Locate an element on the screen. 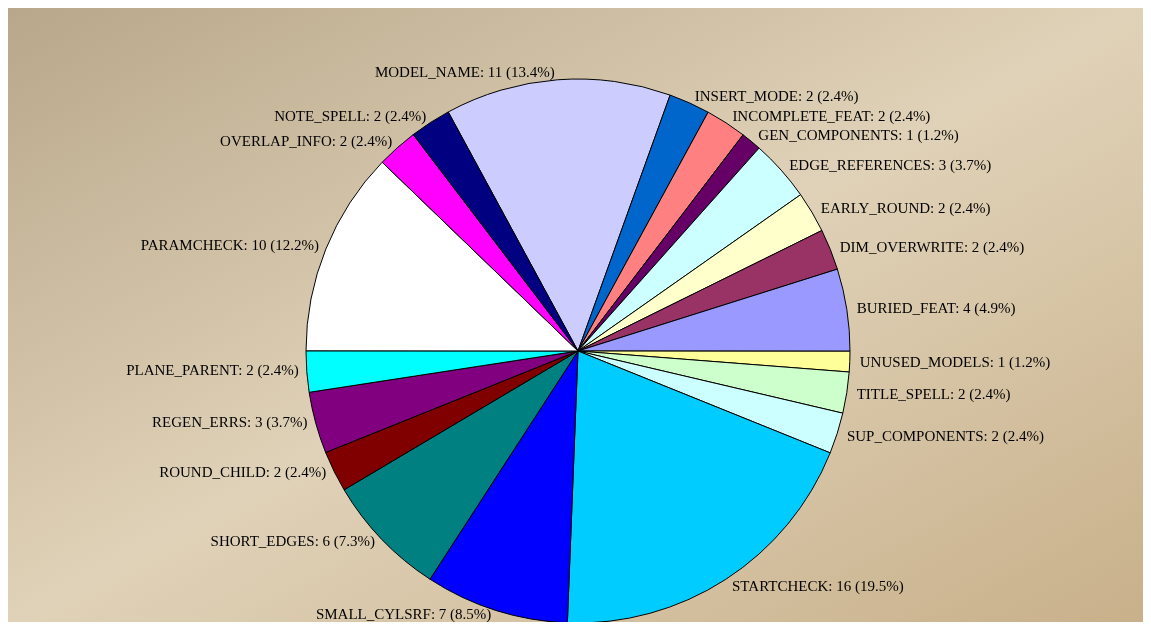 Image resolution: width=1151 pixels, height=630 pixels. slice-label: PARAMCHECK: 10 (12.2%) is located at coordinates (229, 245).